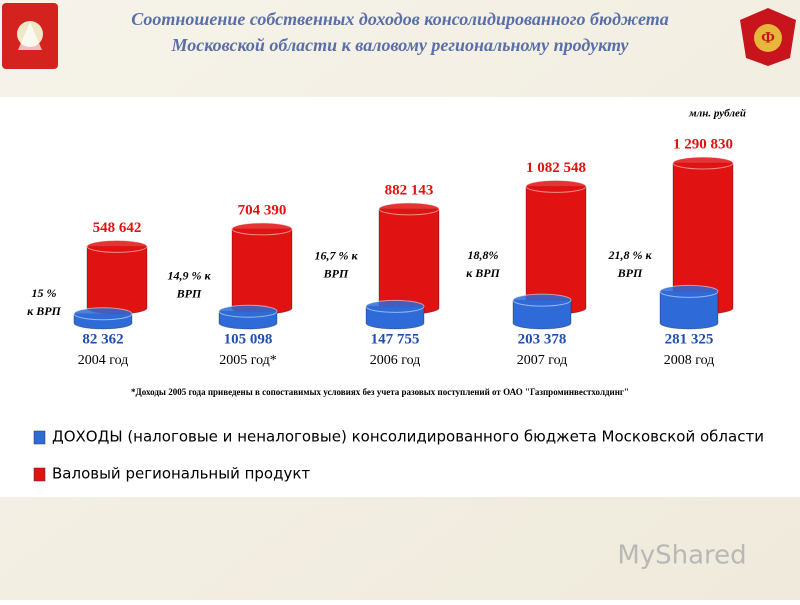  I want to click on emblem-left, so click(30, 36).